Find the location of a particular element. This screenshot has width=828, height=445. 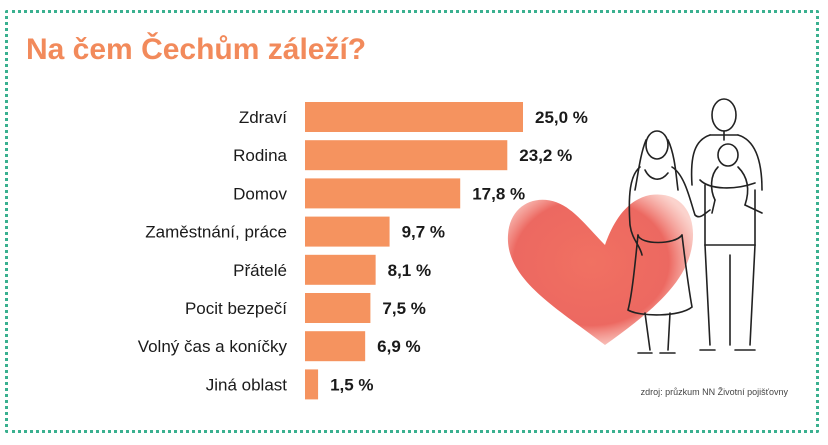

category-label: Zdraví is located at coordinates (263, 117).